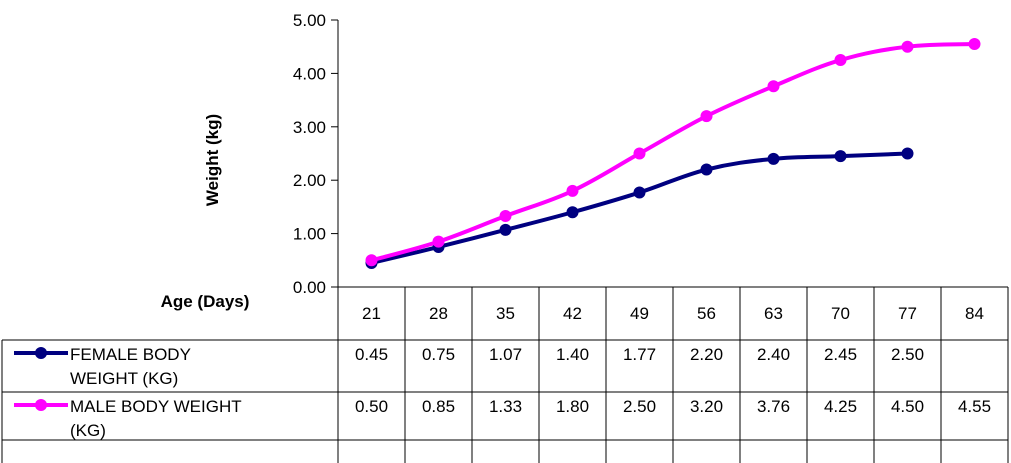  I want to click on y-axis-label: Weight (kg), so click(212, 160).